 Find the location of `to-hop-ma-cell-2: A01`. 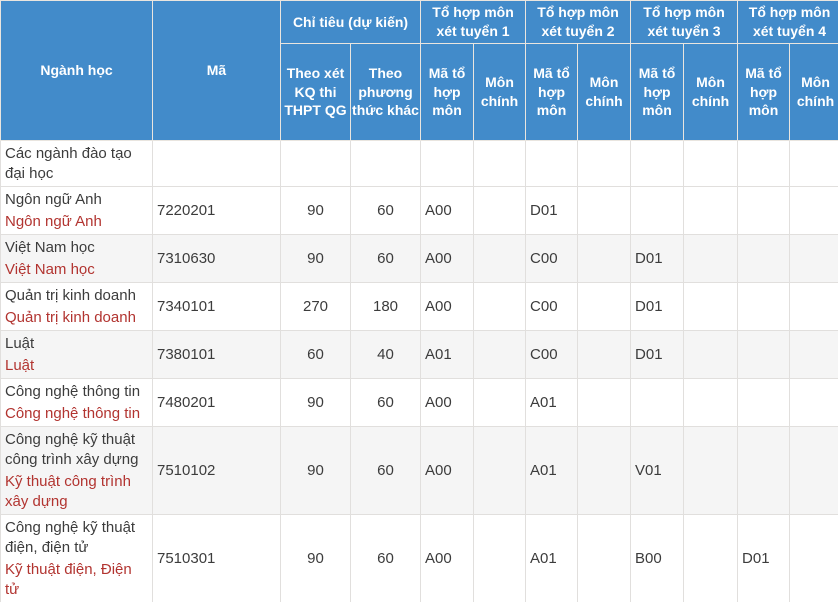

to-hop-ma-cell-2: A01 is located at coordinates (552, 558).